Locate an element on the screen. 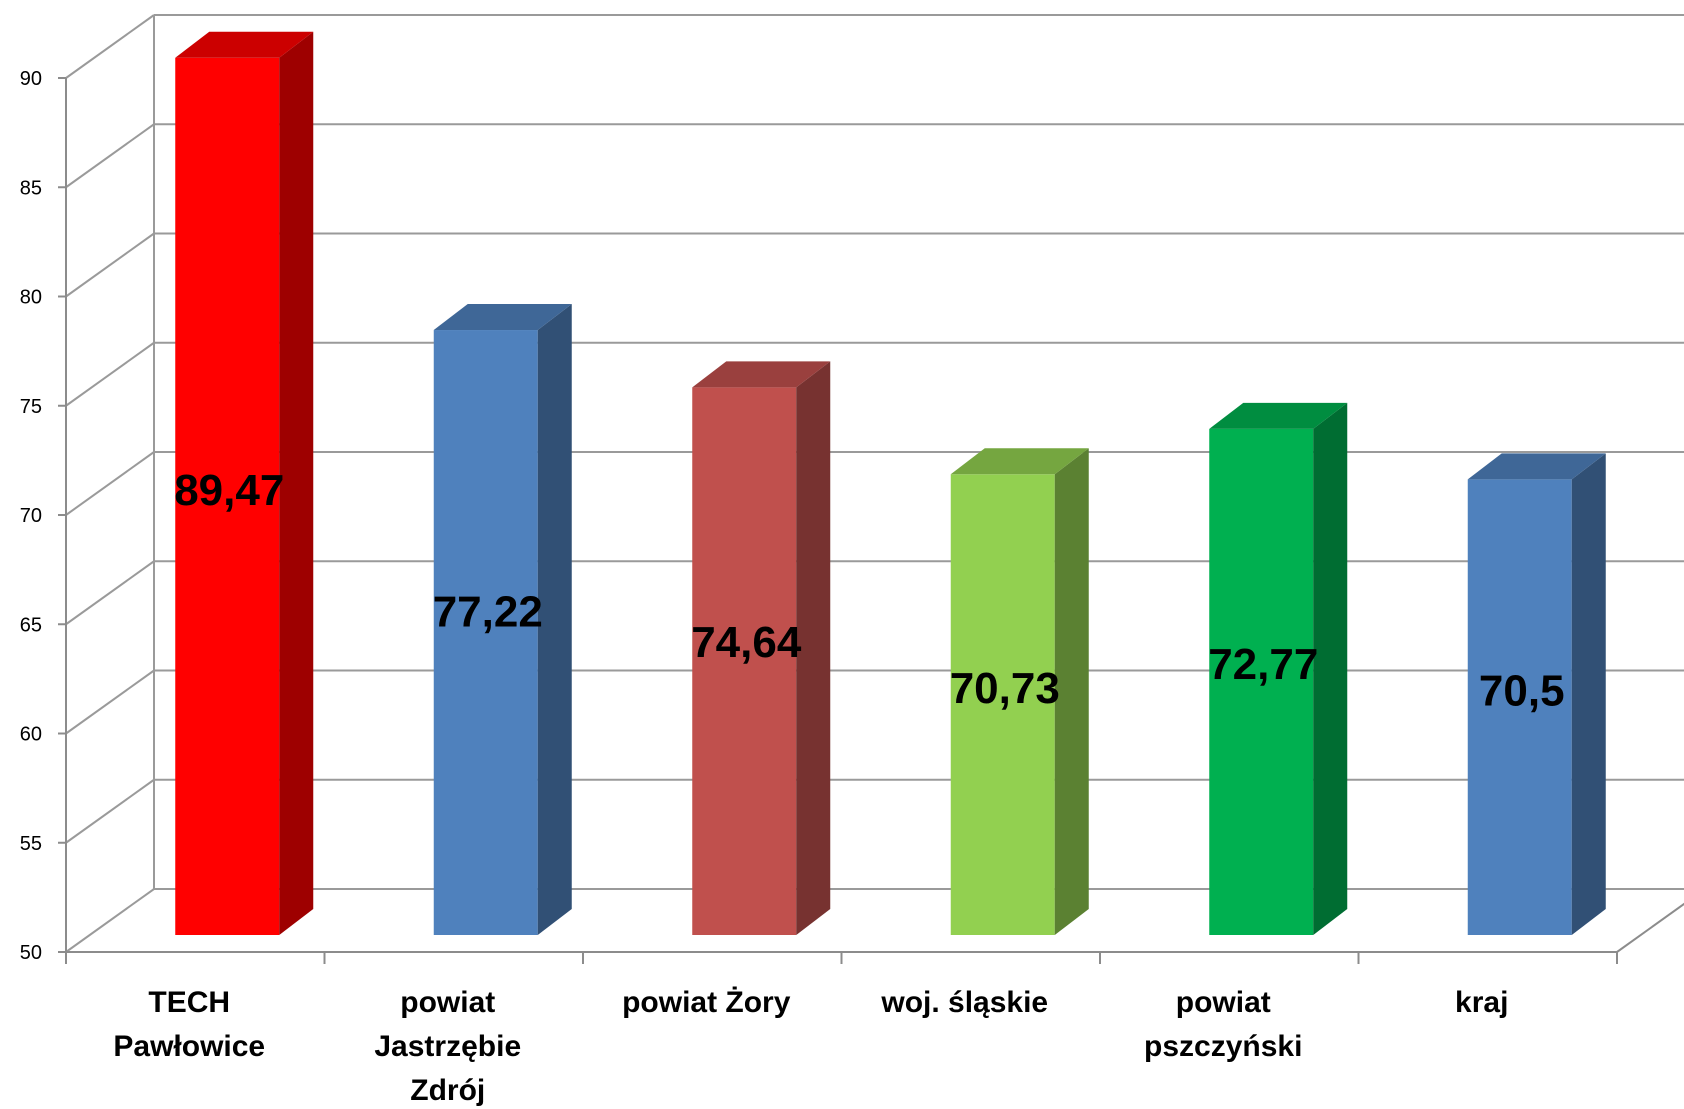 The image size is (1684, 1109). y-tick-label: 80 is located at coordinates (31, 298).